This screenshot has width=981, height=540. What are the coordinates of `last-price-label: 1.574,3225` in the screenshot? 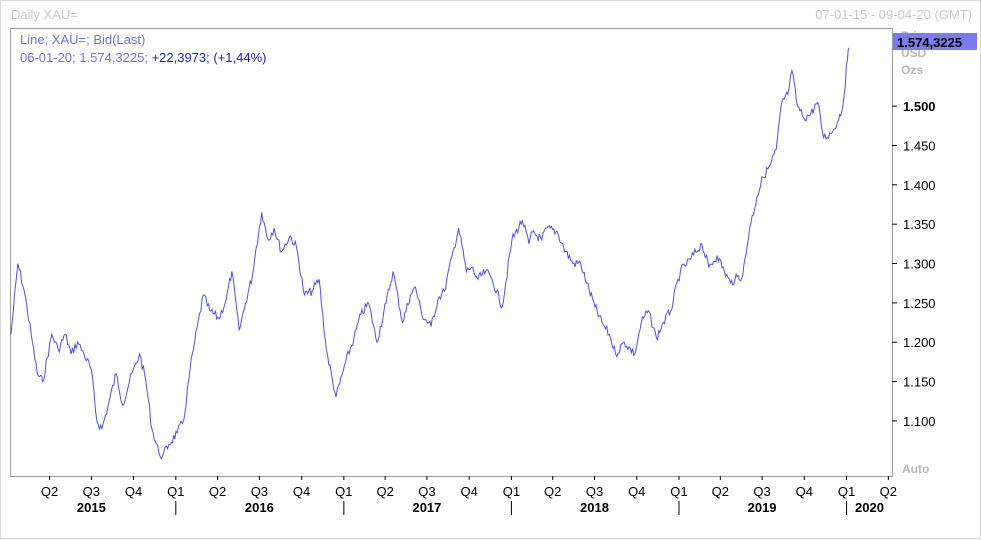 It's located at (929, 42).